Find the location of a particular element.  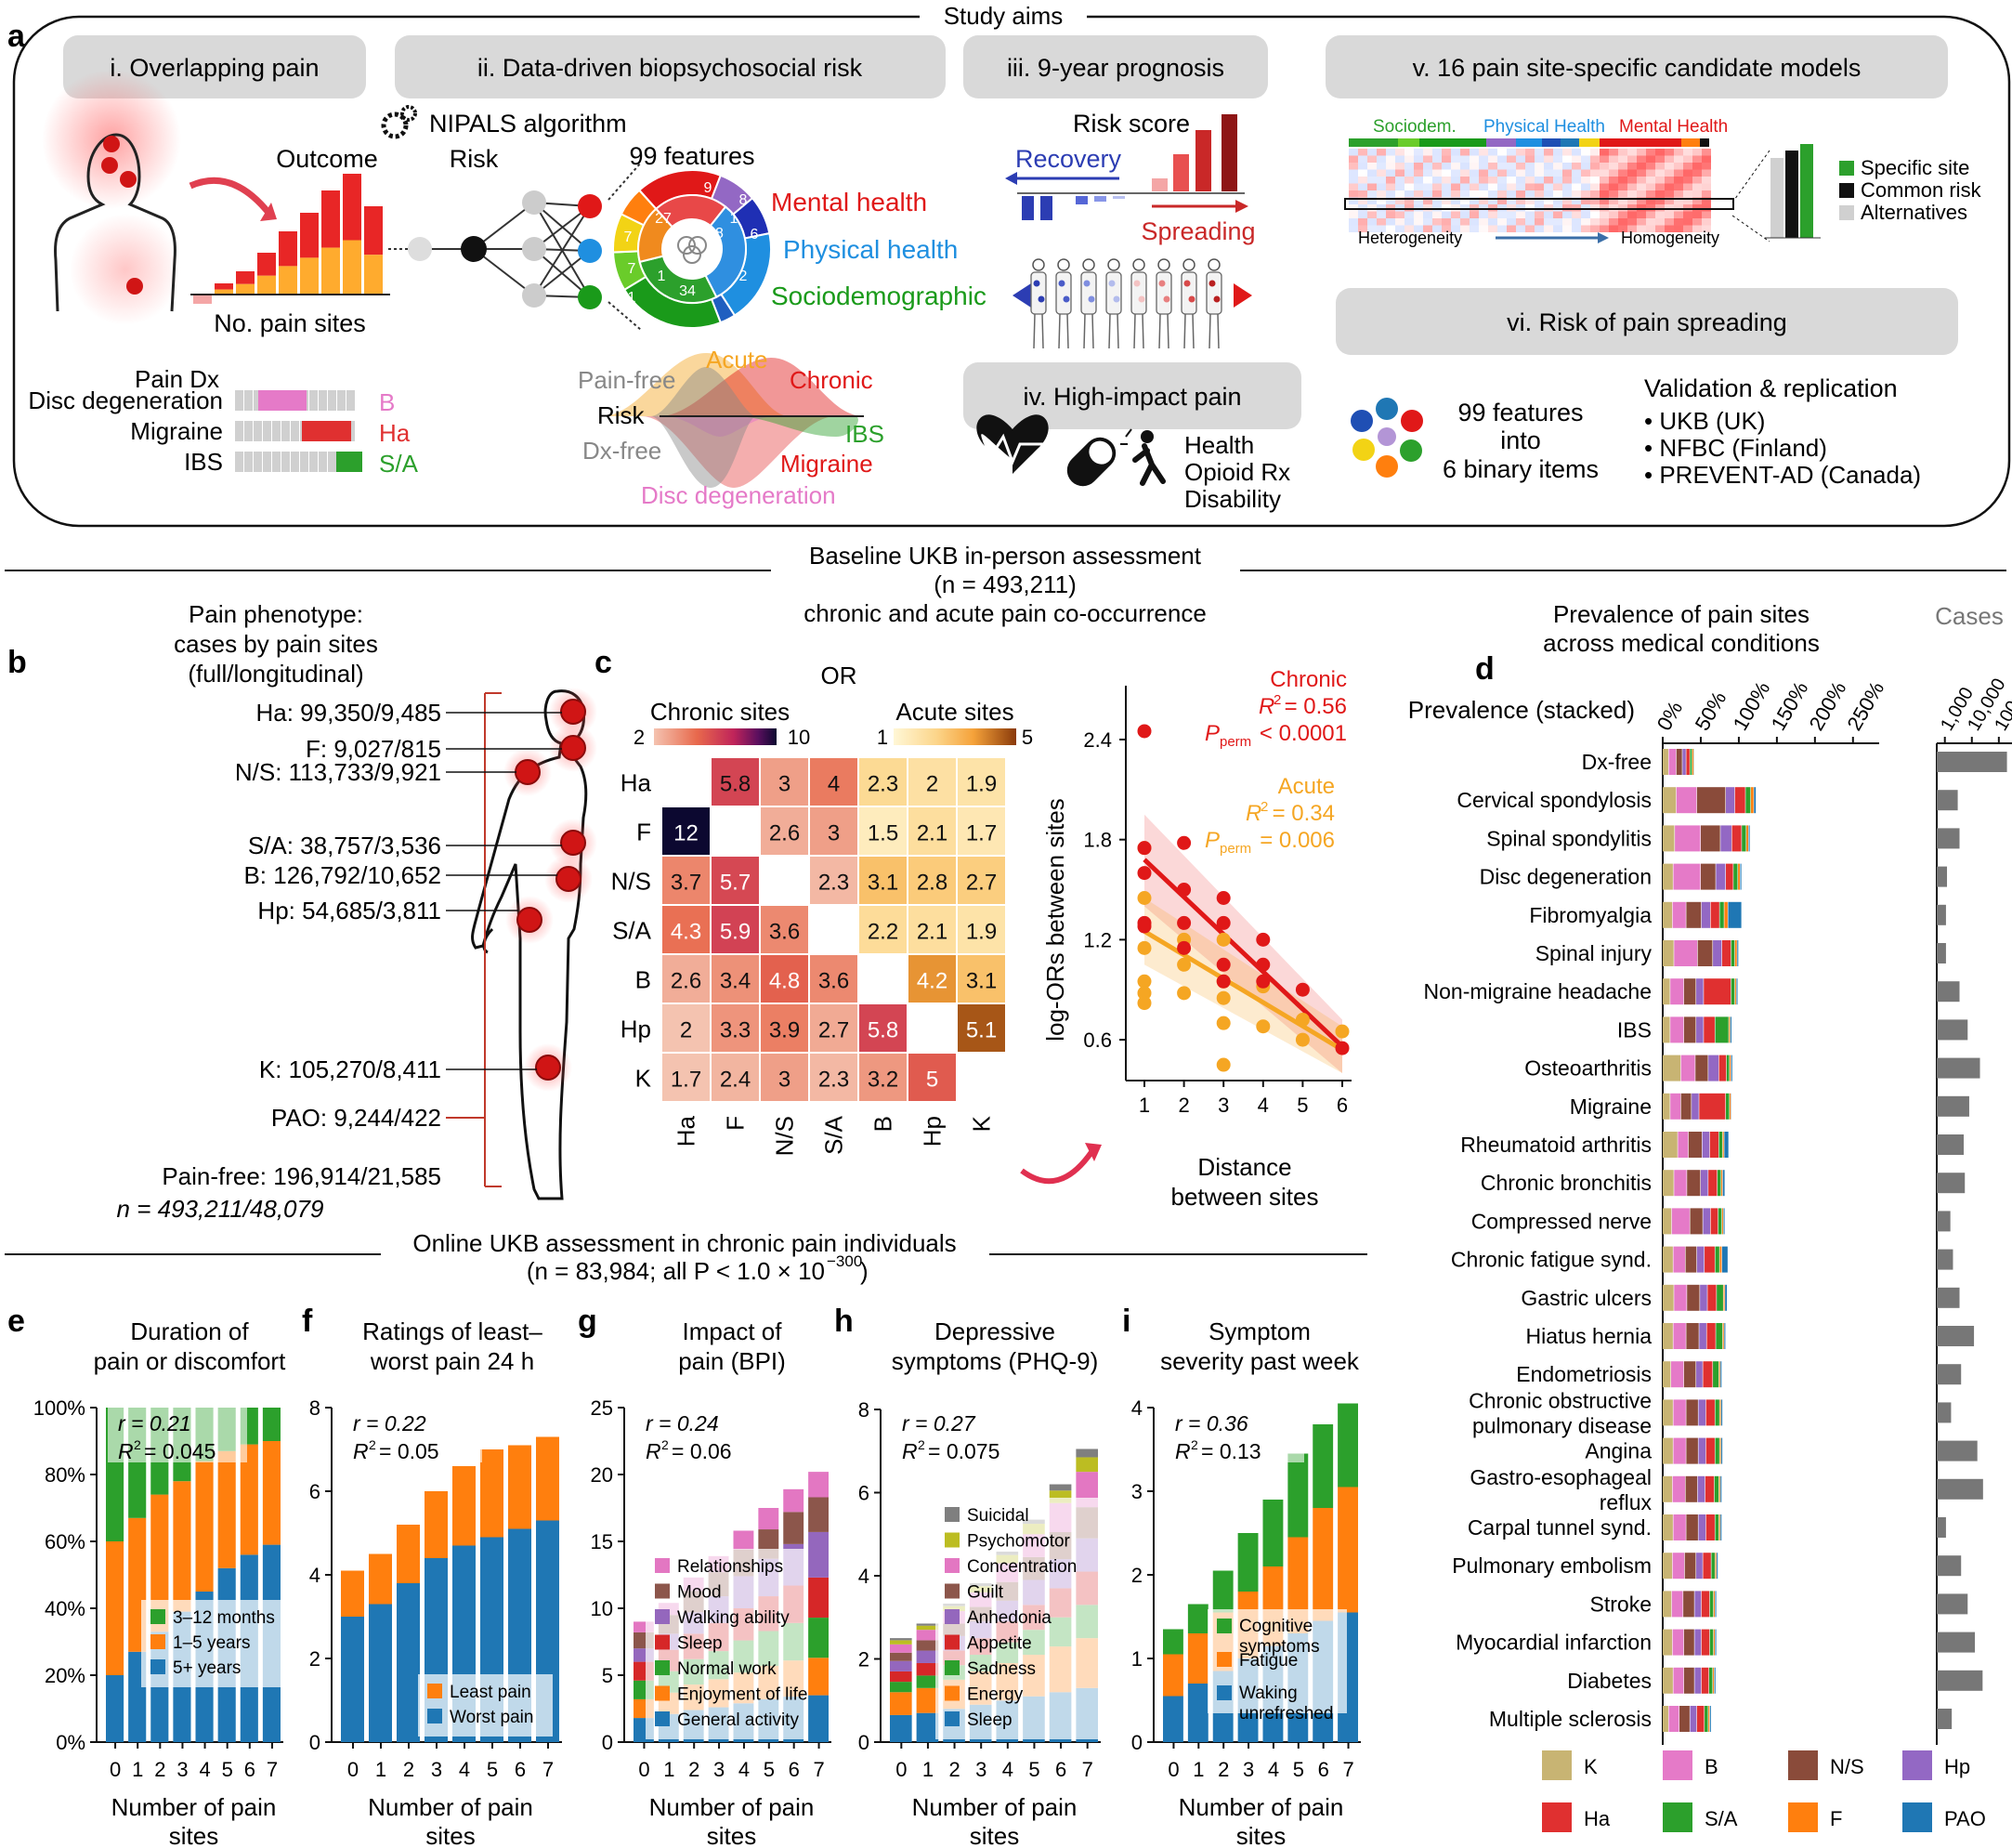

stat-r2: = 0.06 is located at coordinates (702, 1451).